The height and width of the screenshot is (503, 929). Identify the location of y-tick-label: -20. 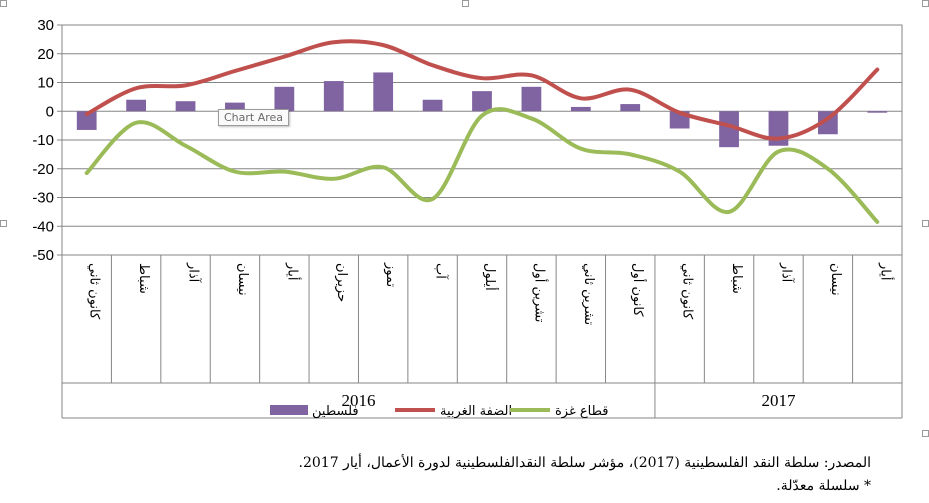
(43, 169).